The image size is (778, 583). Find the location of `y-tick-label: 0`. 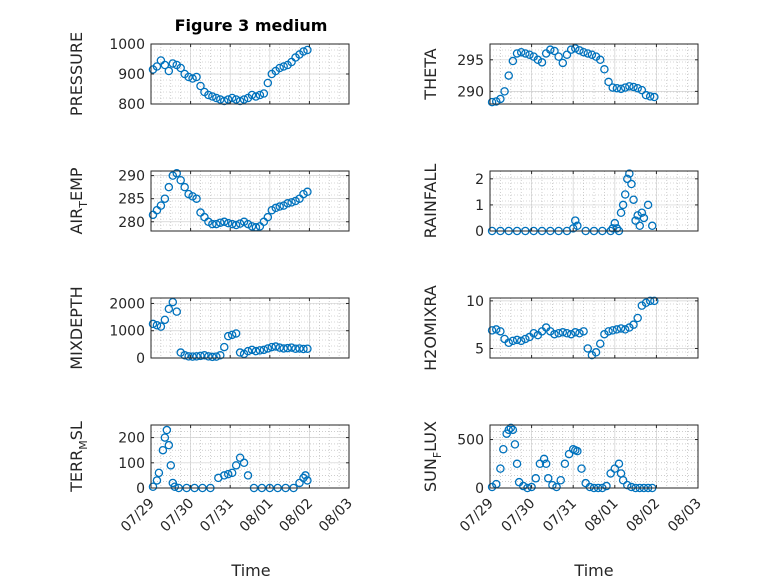

y-tick-label: 0 is located at coordinates (140, 359).